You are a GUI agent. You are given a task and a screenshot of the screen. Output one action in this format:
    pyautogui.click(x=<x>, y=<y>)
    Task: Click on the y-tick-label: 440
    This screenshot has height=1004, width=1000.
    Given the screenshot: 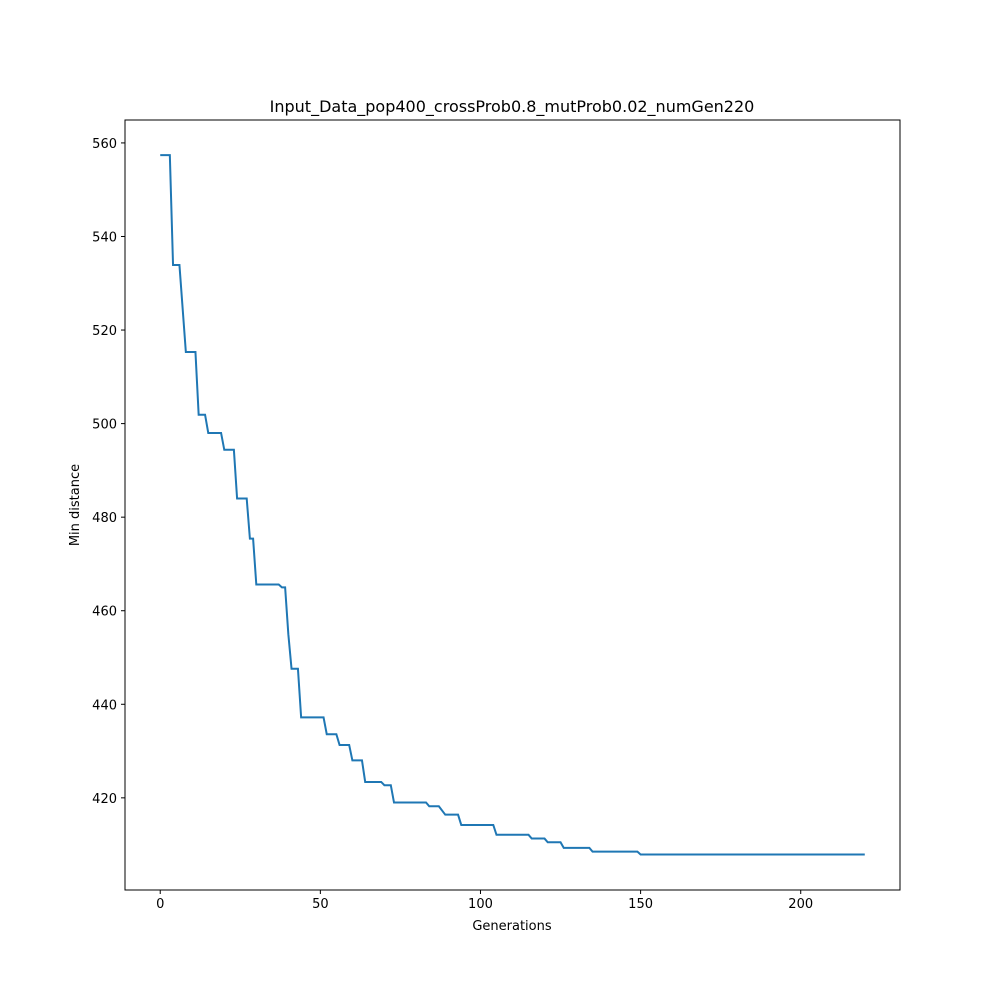 What is the action you would take?
    pyautogui.click(x=104, y=705)
    